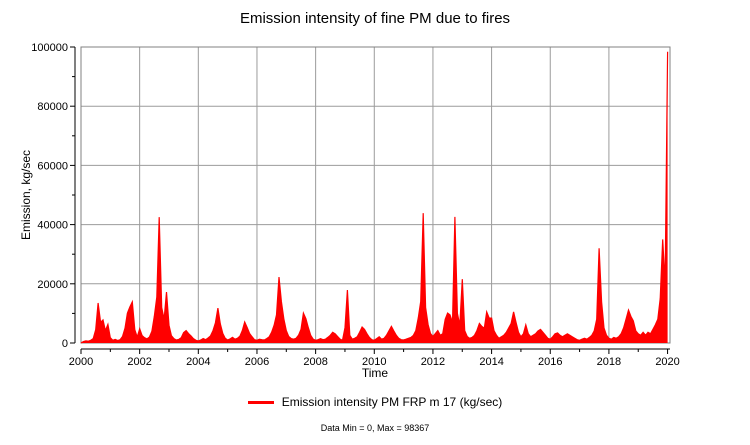 The width and height of the screenshot is (750, 445). Describe the element at coordinates (49, 48) in the screenshot. I see `y-tick-label: 100000` at that location.